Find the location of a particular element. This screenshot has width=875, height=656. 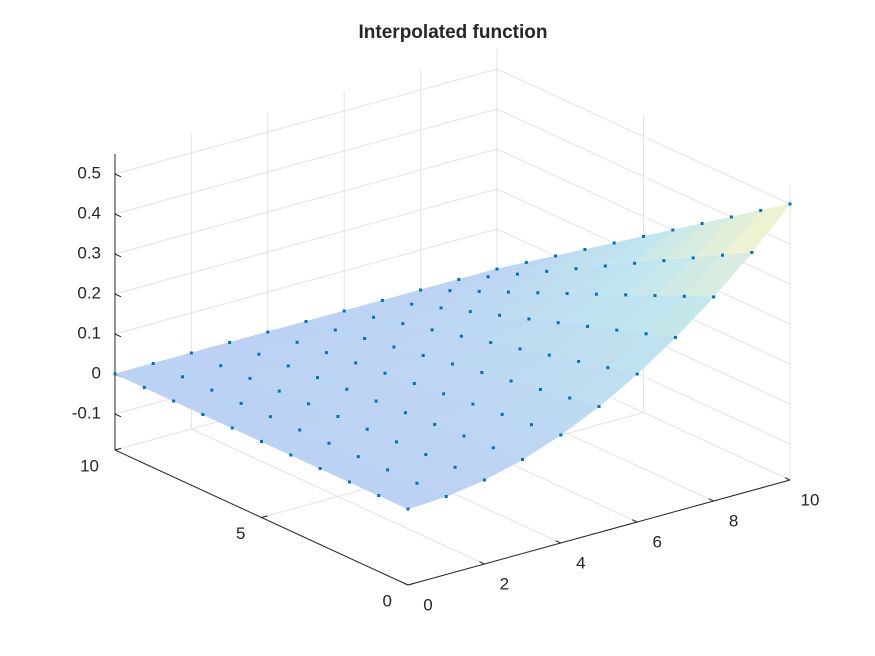

x-tick-label: 8 is located at coordinates (733, 520).